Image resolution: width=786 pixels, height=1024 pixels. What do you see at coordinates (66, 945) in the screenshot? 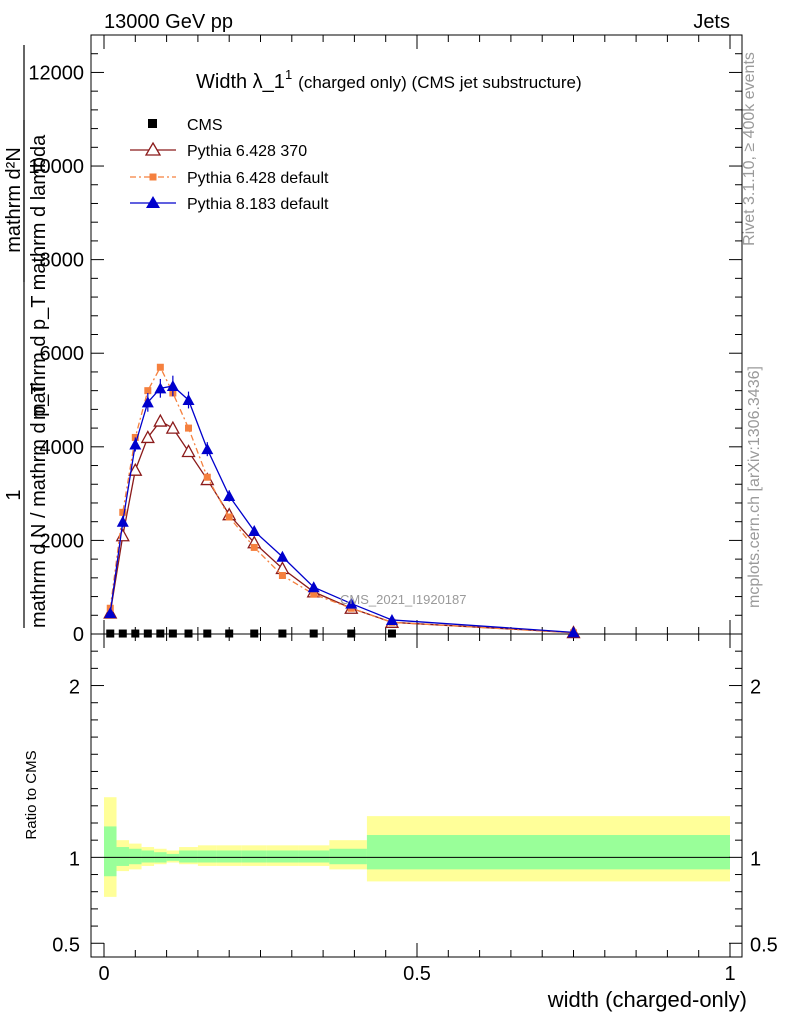
I see `ratio-ytick-label: 0.5` at bounding box center [66, 945].